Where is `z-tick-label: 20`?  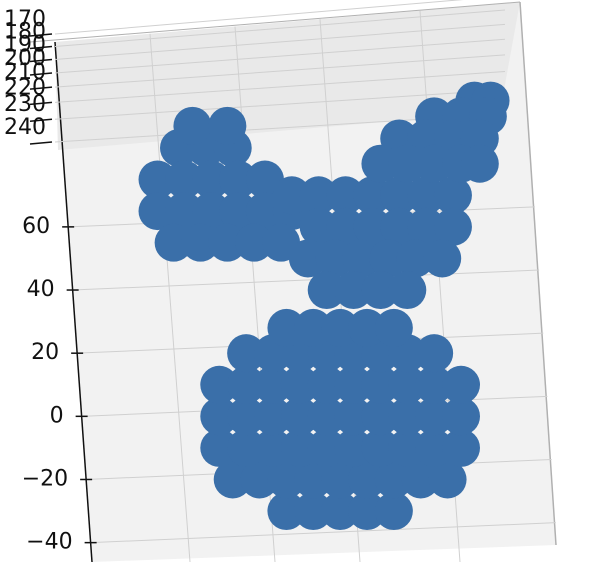 z-tick-label: 20 is located at coordinates (45, 352).